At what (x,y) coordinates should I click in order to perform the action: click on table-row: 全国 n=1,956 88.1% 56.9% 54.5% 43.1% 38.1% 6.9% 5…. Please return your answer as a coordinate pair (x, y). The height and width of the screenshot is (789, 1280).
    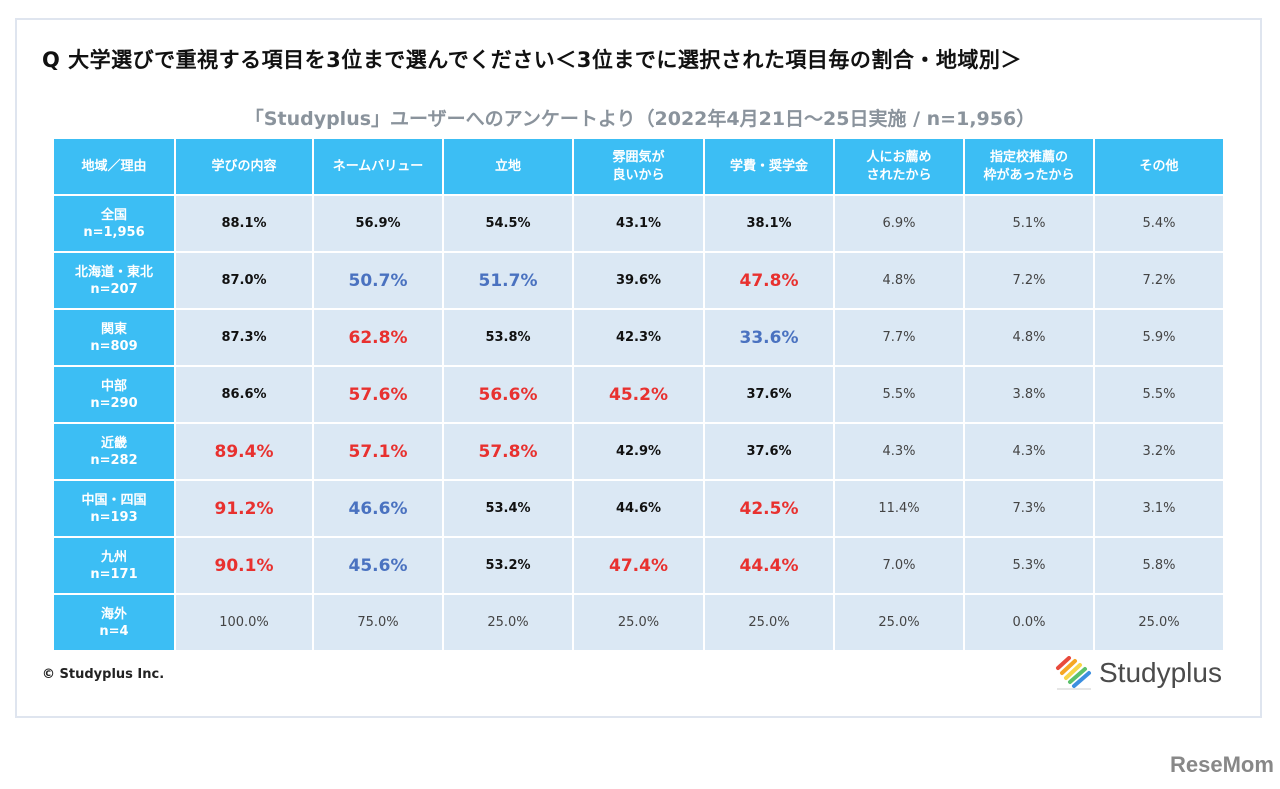
    Looking at the image, I should click on (638, 223).